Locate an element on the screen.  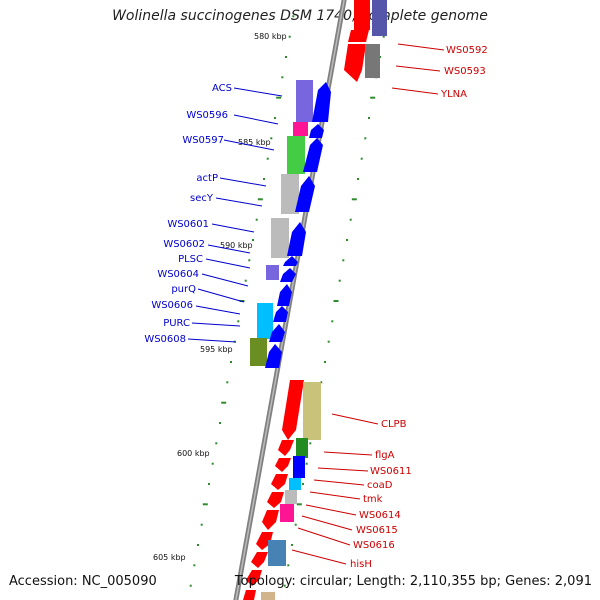
gene-bottom is located at coordinates (268, 596).